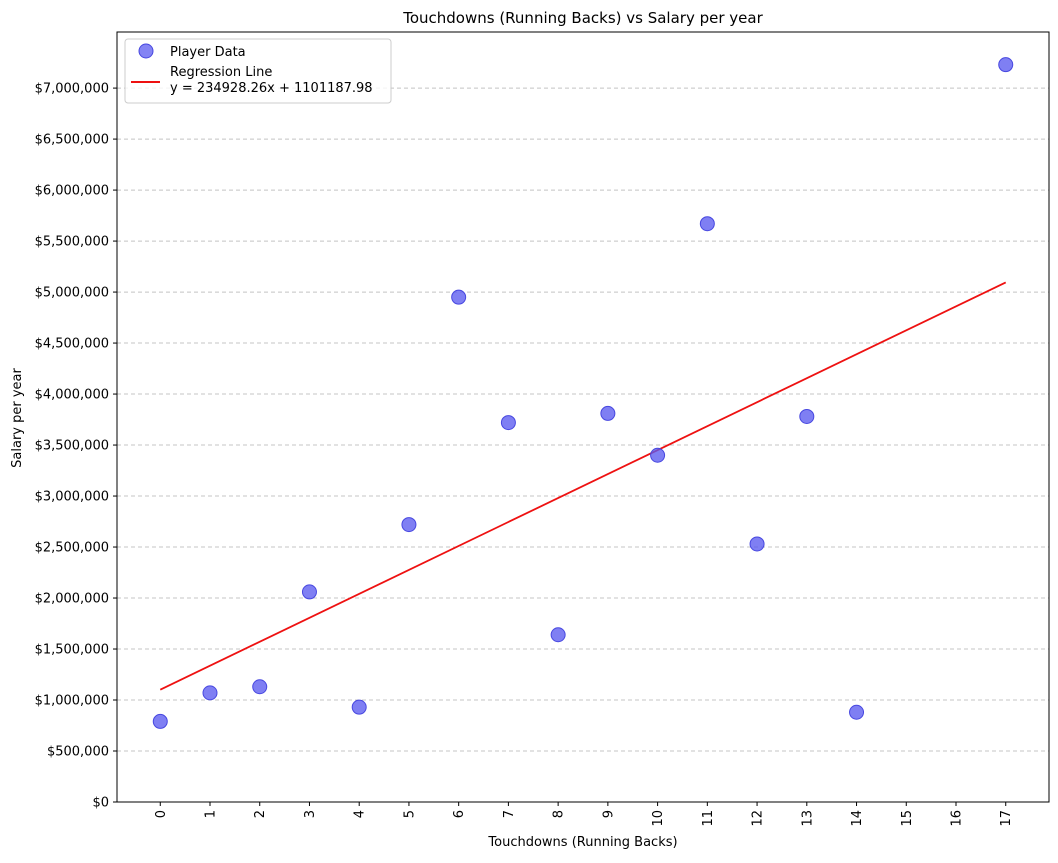  What do you see at coordinates (658, 818) in the screenshot?
I see `x-tick-label: 10` at bounding box center [658, 818].